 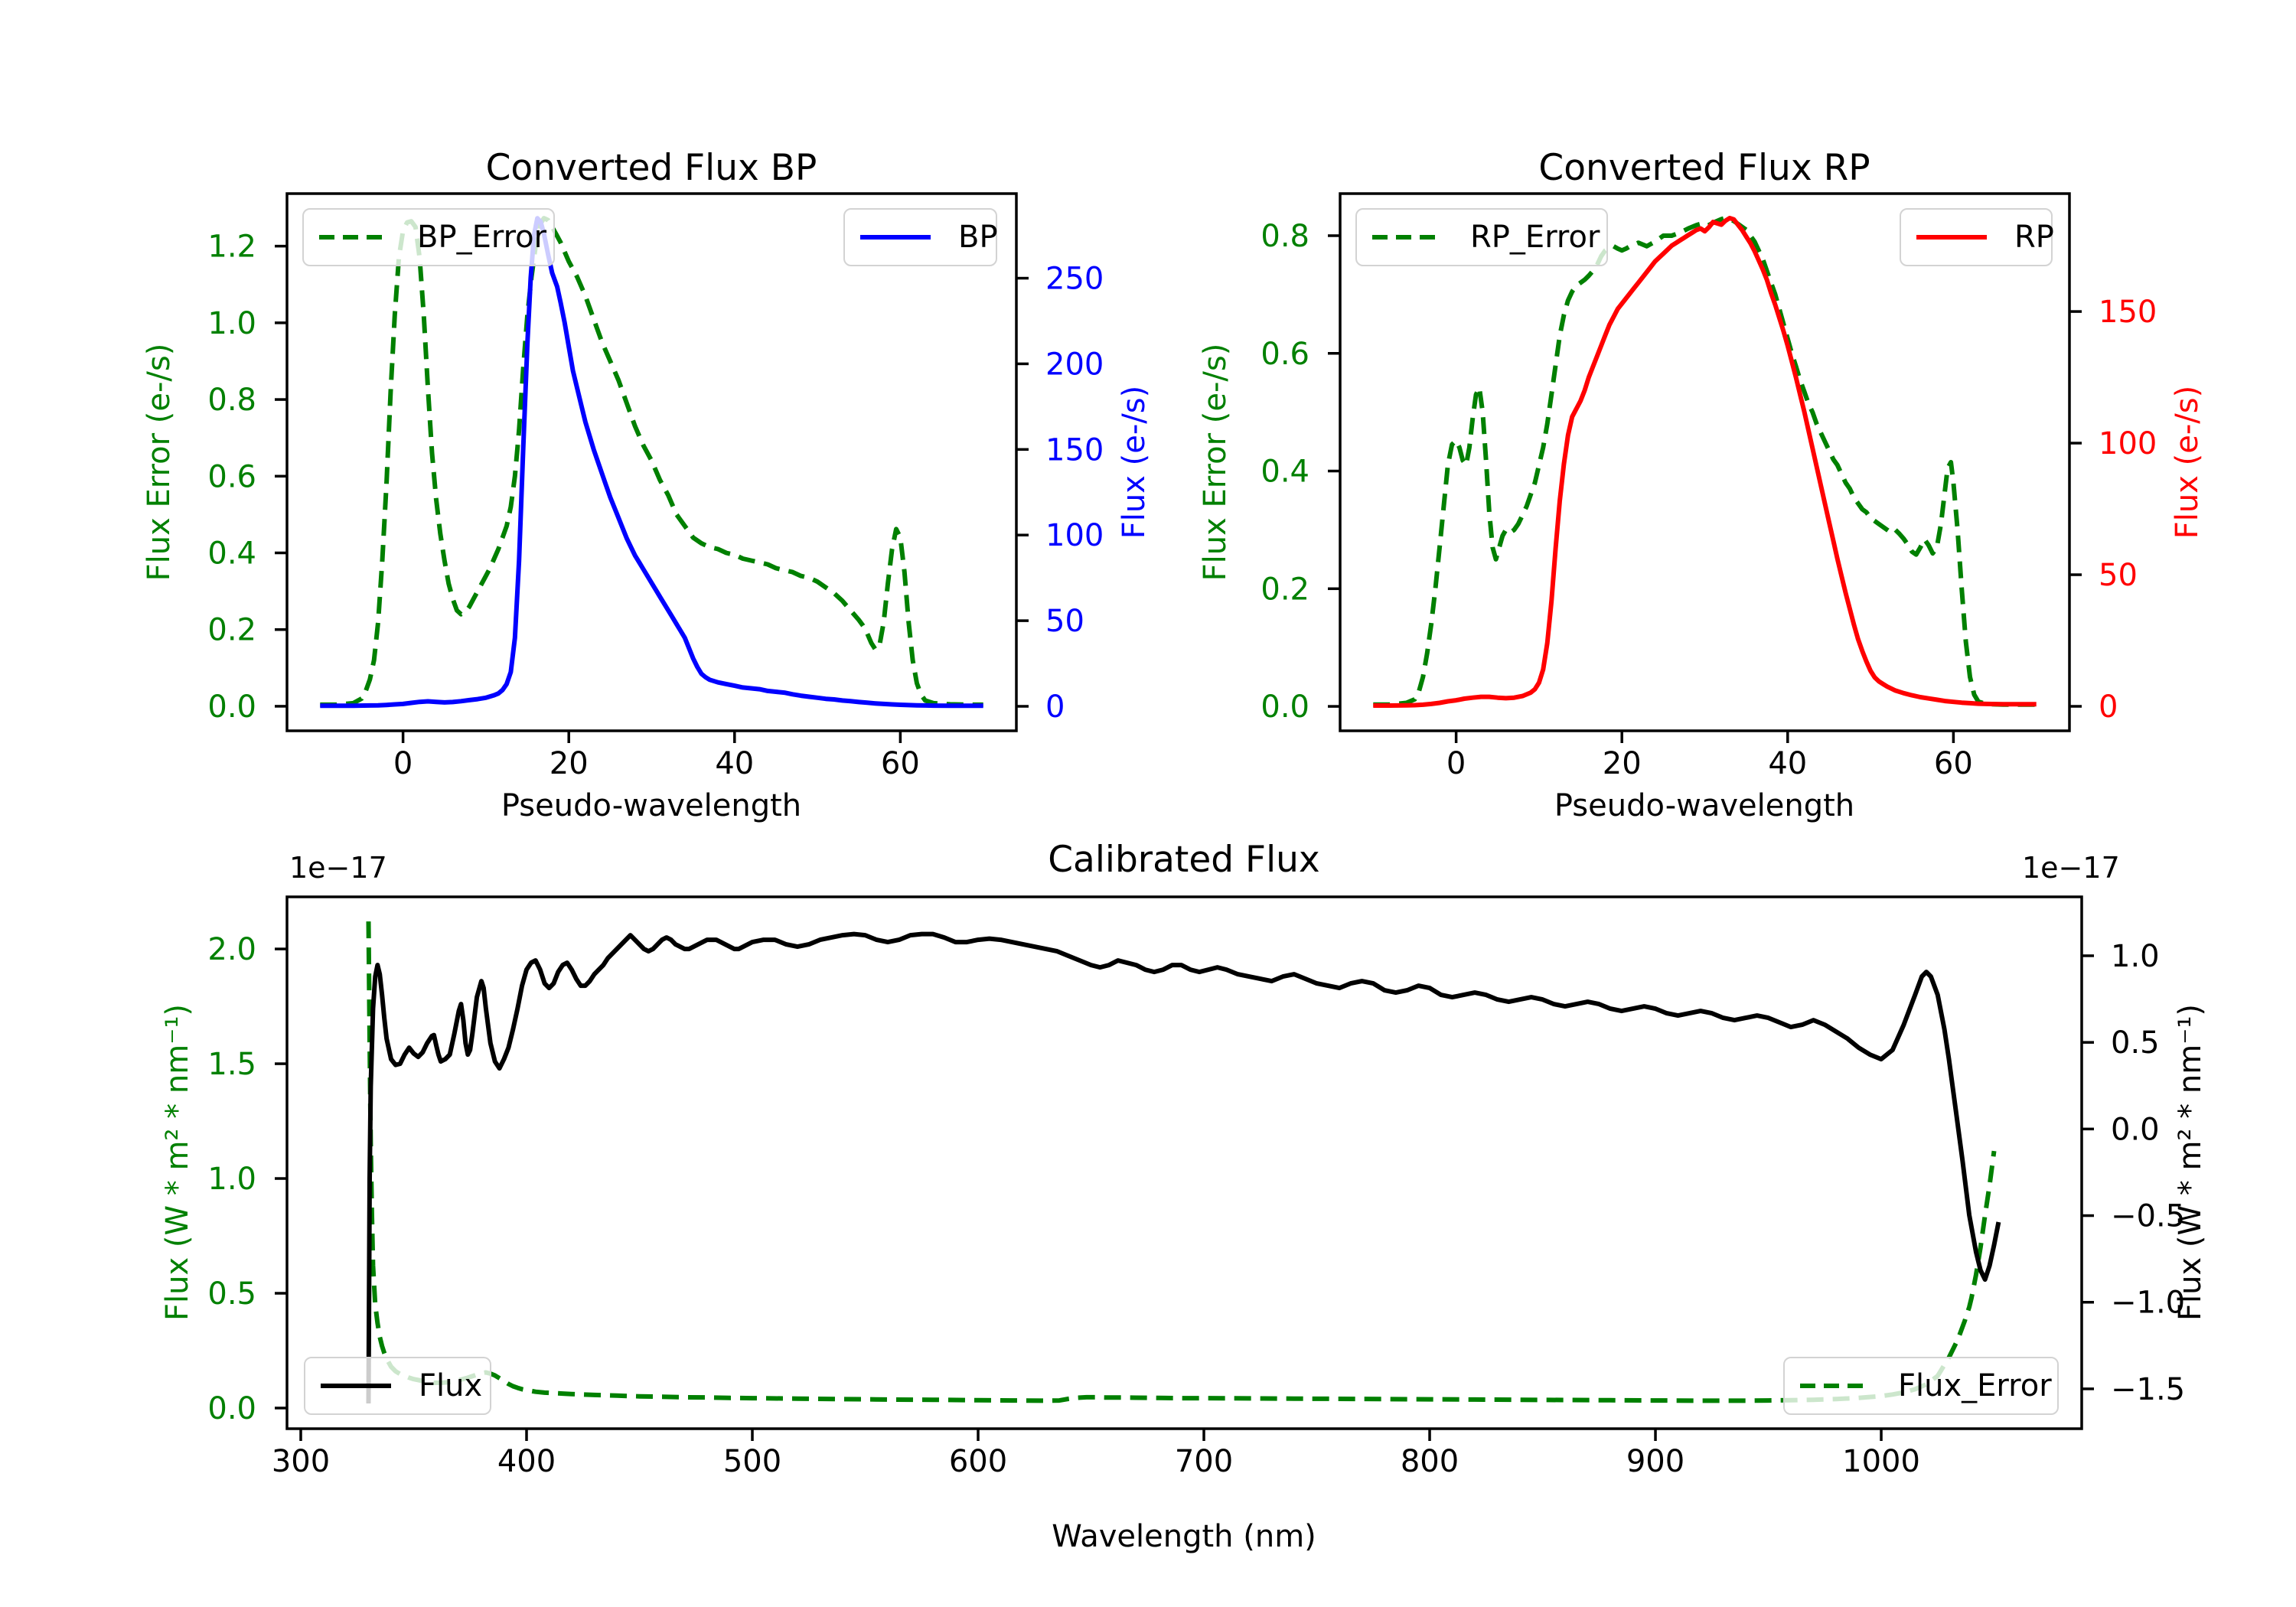 What do you see at coordinates (1704, 805) in the screenshot?
I see `x-axis-label-rp: Pseudo-wavelength` at bounding box center [1704, 805].